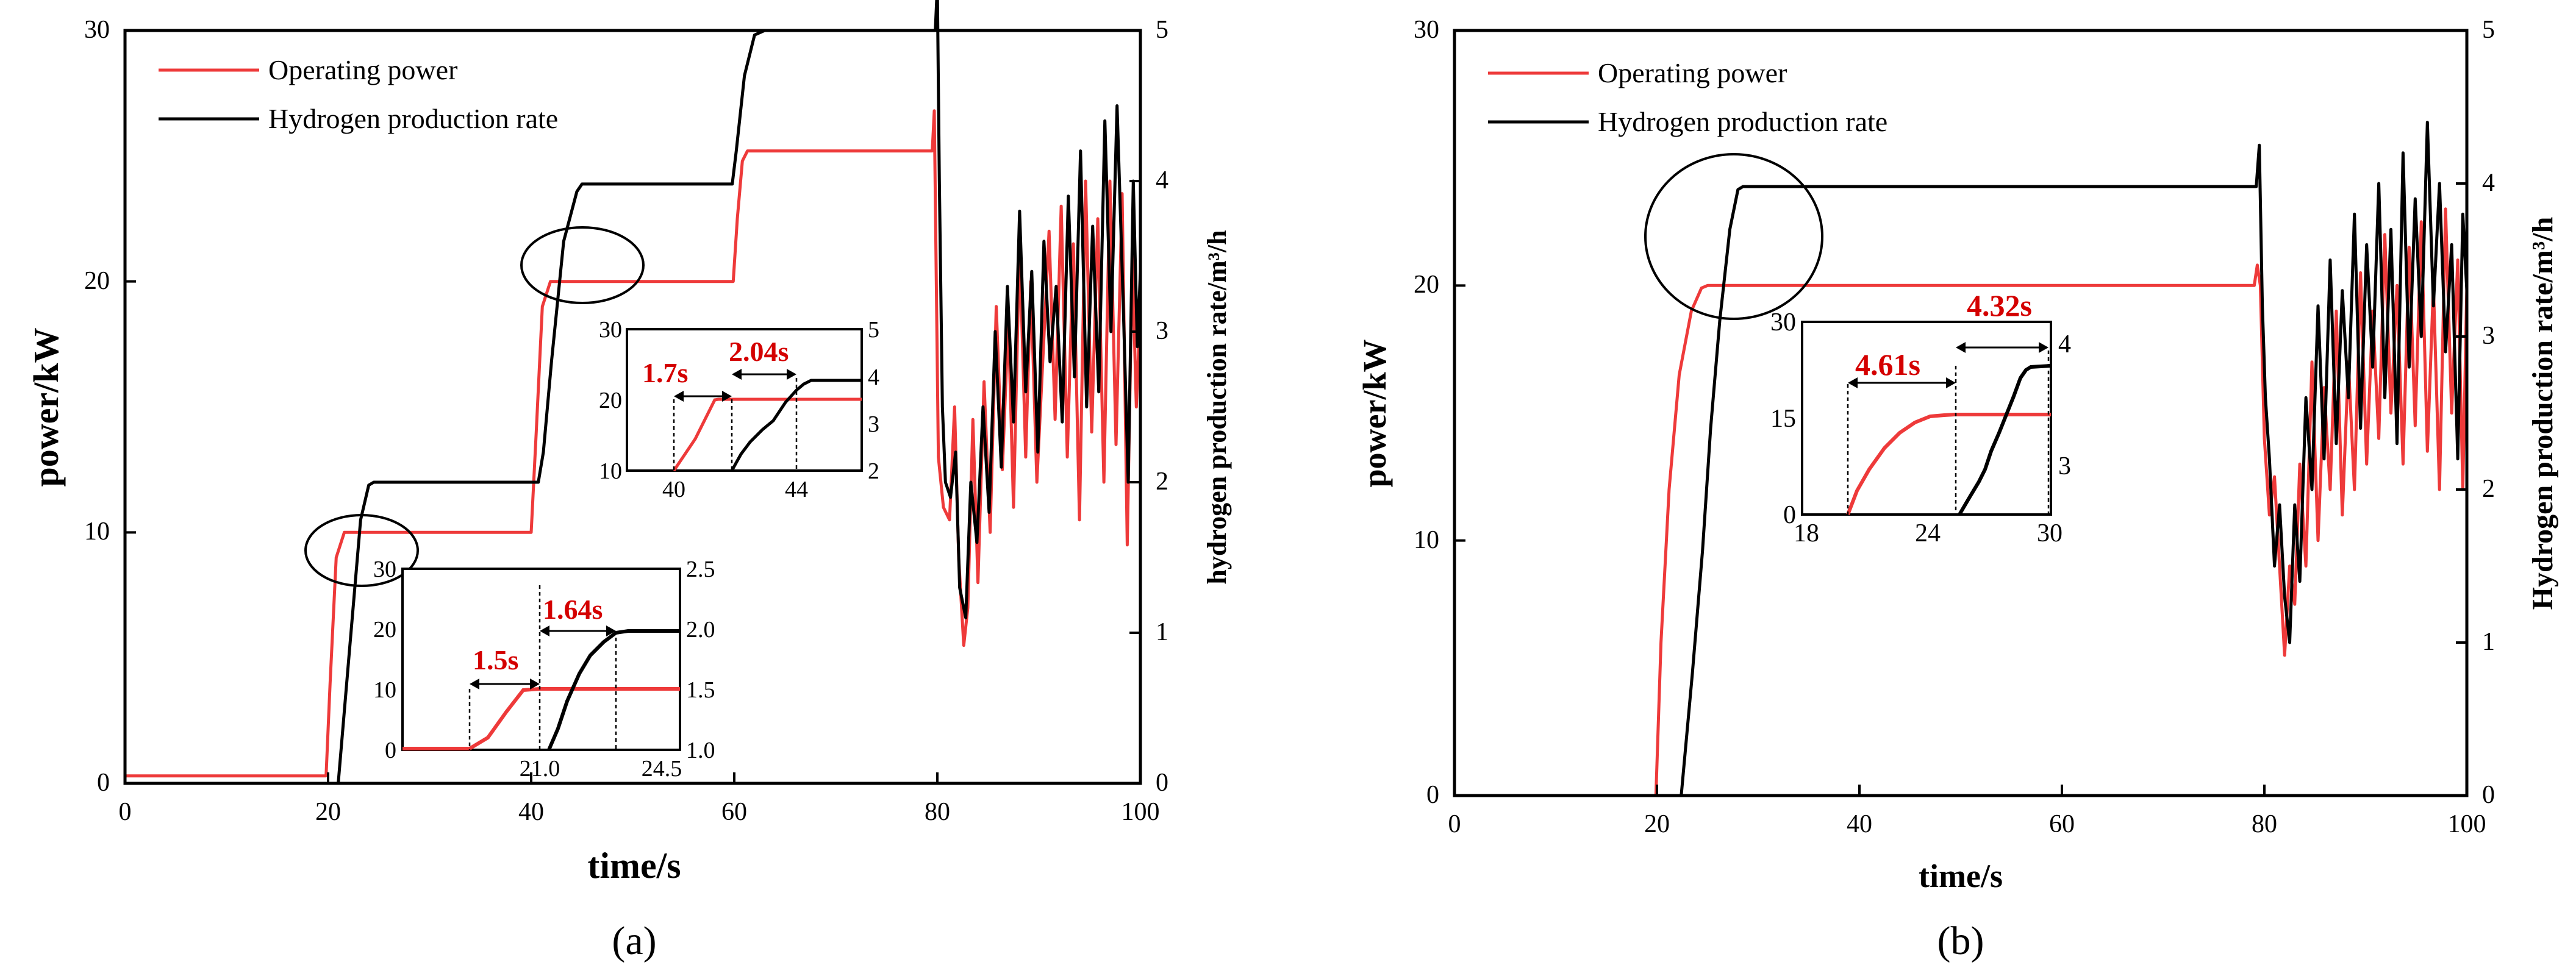 The image size is (2576, 976). Describe the element at coordinates (1887, 364) in the screenshot. I see `inset-annotation: 4.61s` at that location.